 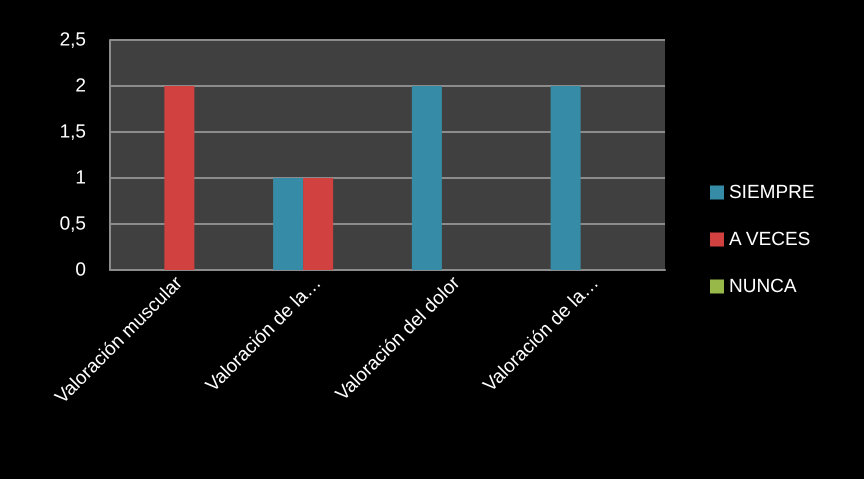 I want to click on legend-label: NUNCA, so click(x=763, y=286).